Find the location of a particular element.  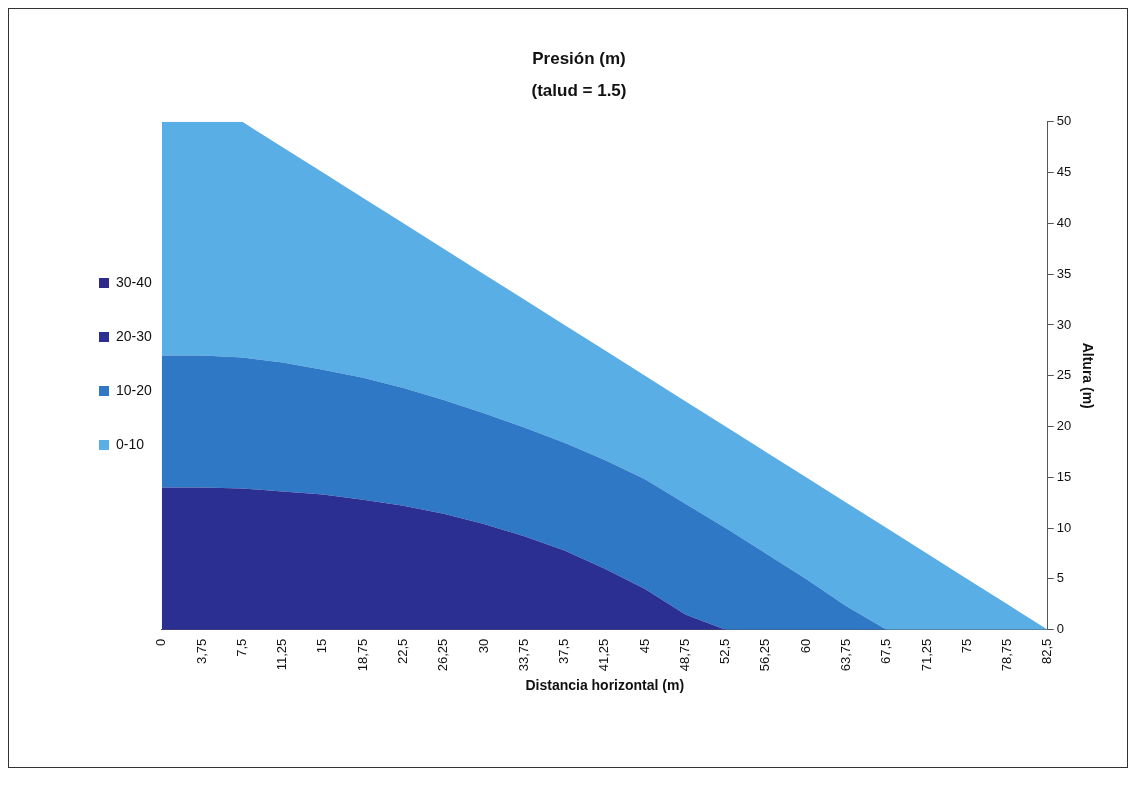

y-tick-label: 15 is located at coordinates (1064, 476).